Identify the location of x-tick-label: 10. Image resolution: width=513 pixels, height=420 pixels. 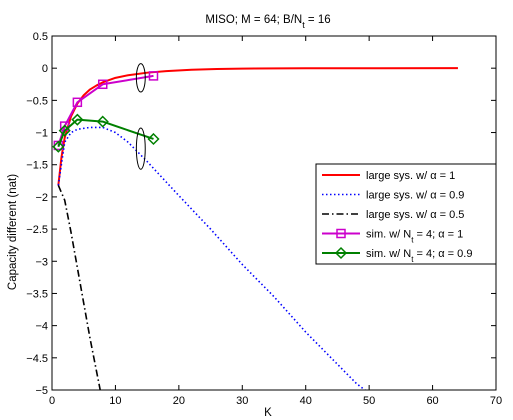
(115, 401).